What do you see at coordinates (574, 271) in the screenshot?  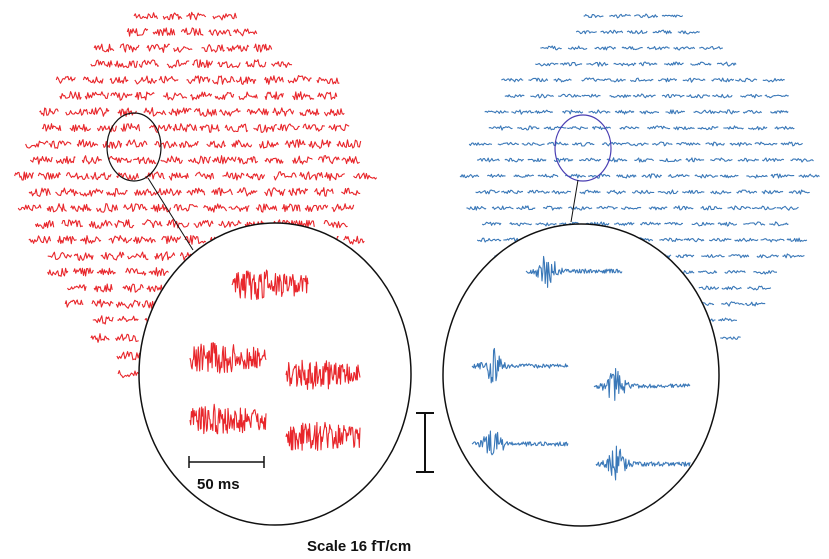 I see `zoomed-trace-blue` at bounding box center [574, 271].